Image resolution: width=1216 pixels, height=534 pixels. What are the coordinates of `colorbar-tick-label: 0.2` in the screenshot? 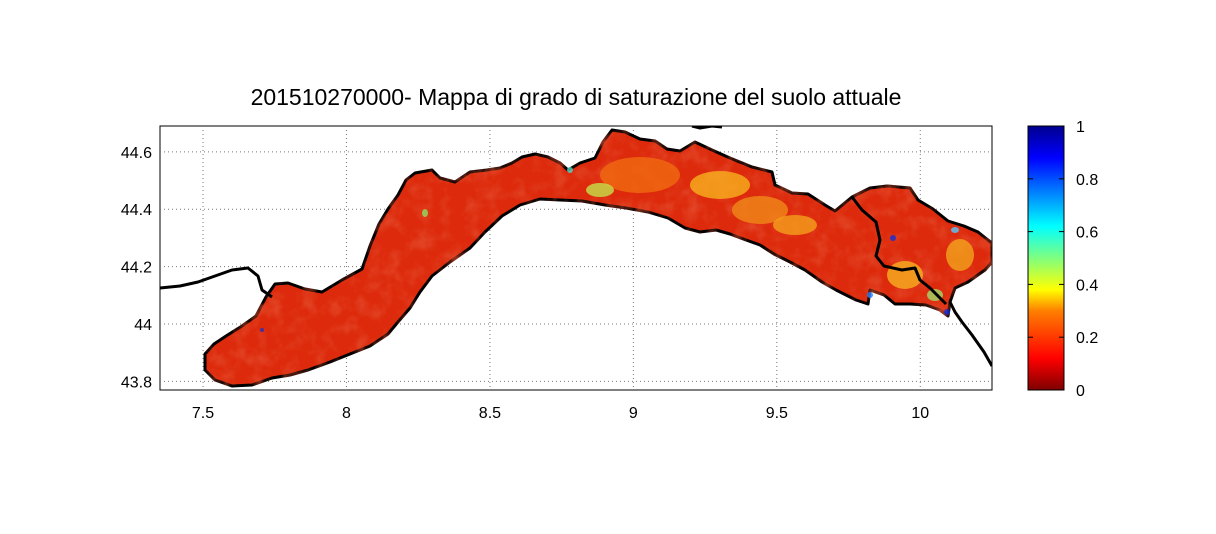 It's located at (1087, 338).